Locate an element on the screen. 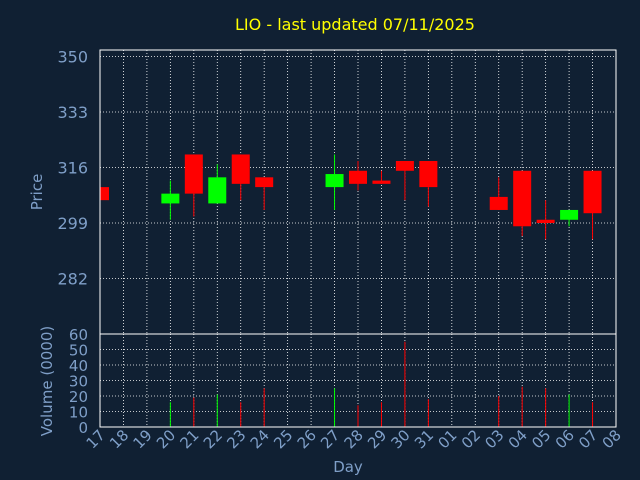  price-y-ticks: 350 333 316 299 282 is located at coordinates (72, 168).